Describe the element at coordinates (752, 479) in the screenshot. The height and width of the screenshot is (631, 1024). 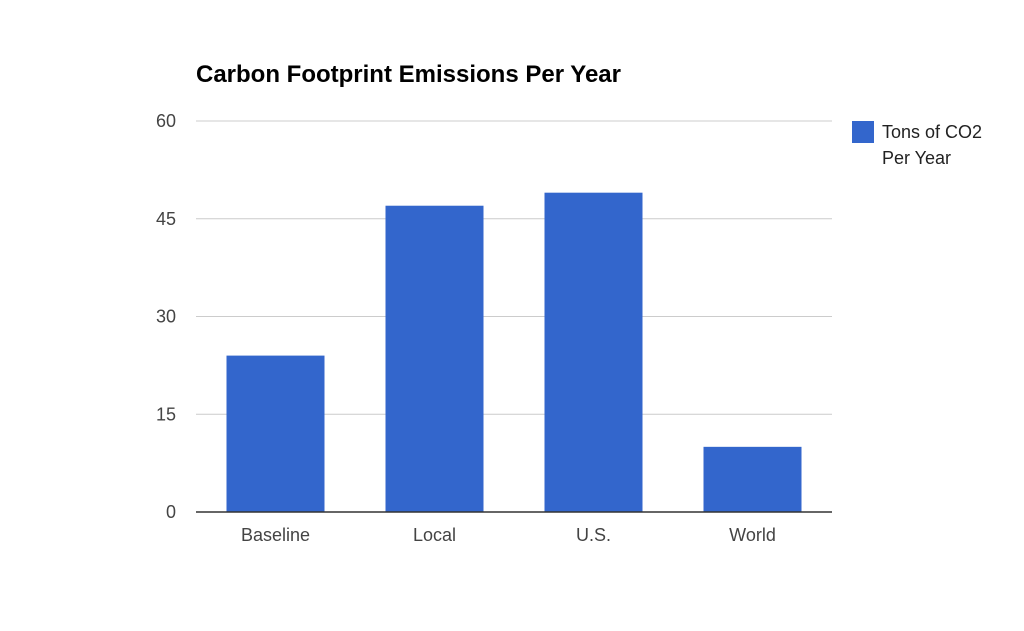
I see `bar-world` at that location.